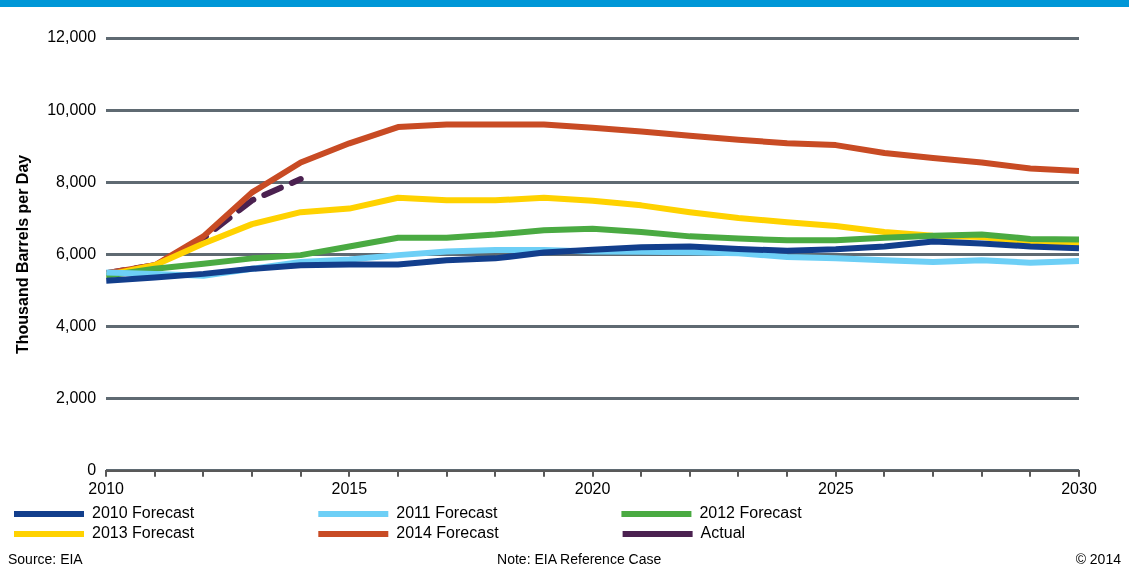 The image size is (1129, 571). I want to click on y-tick-label: 12,000, so click(72, 37).